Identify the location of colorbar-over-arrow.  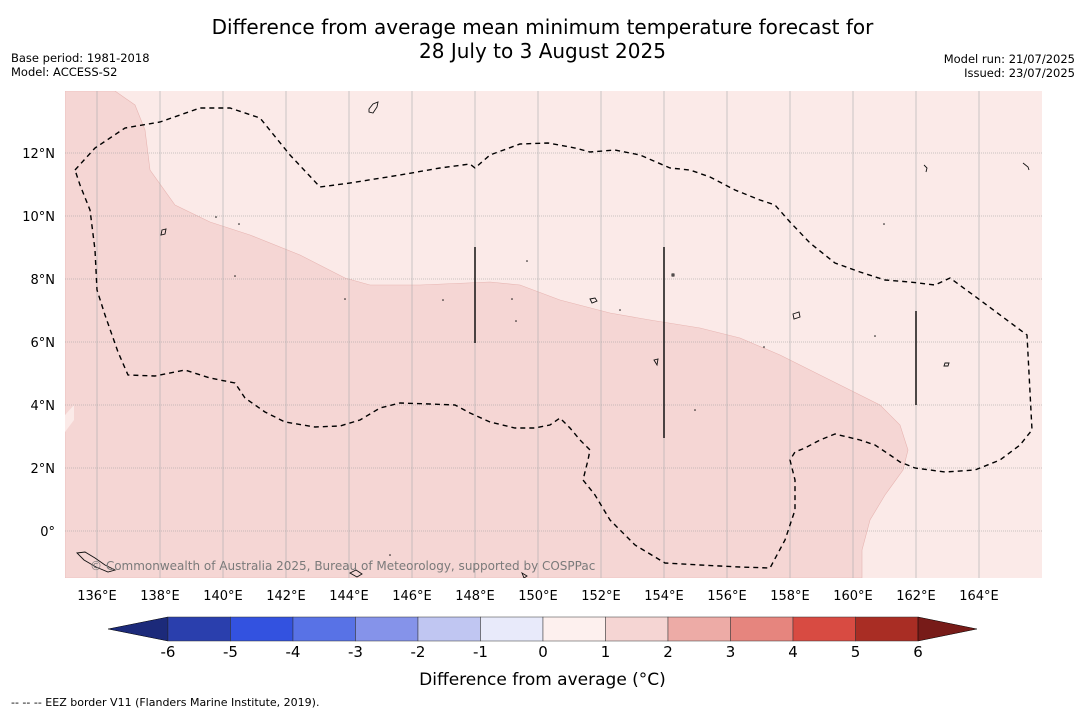
(947, 629).